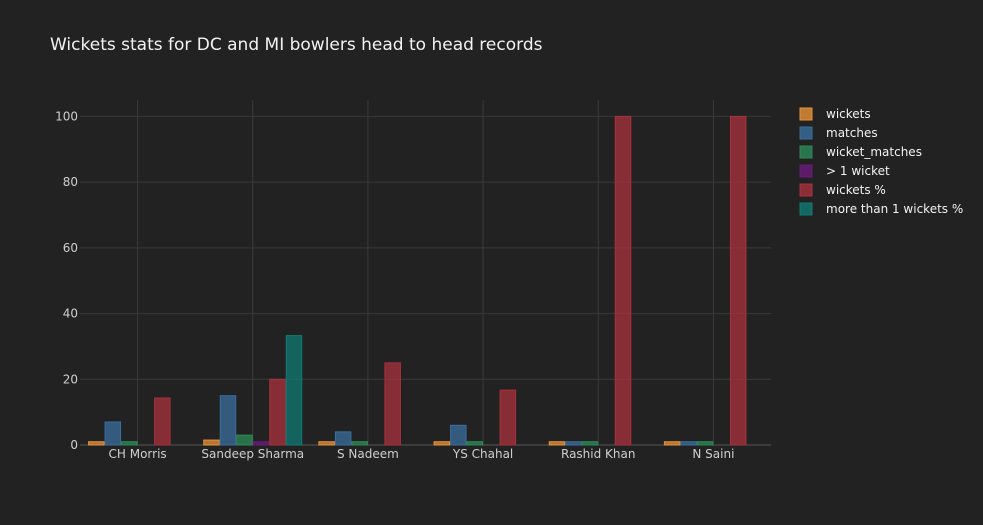  I want to click on legend-item: matches, so click(838, 133).